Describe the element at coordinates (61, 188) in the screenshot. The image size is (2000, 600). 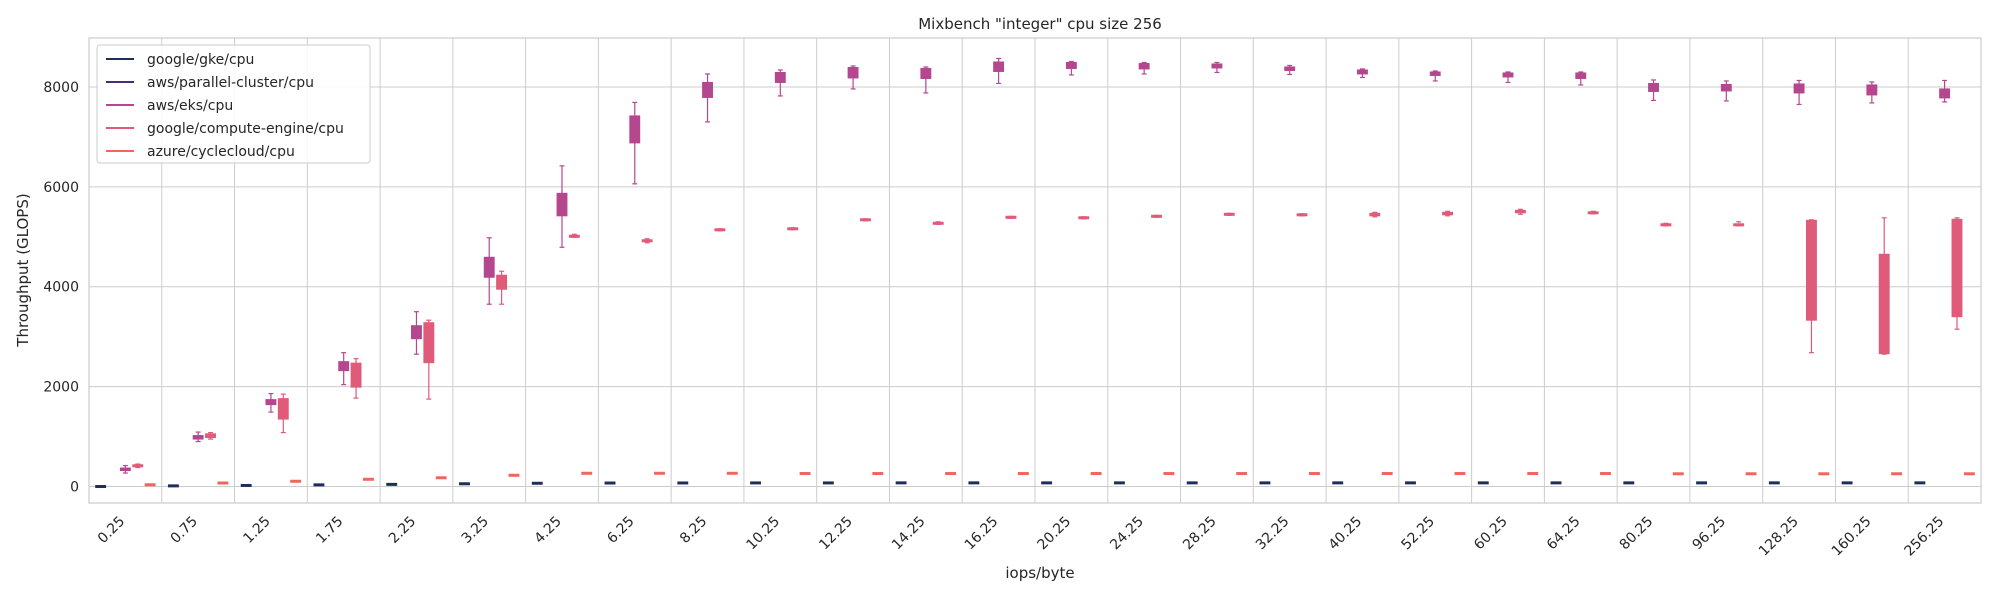
I see `y-tick-label: 6000` at that location.